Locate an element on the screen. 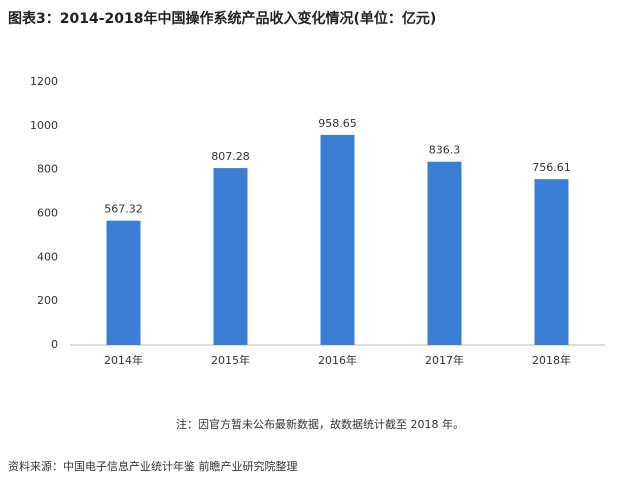 This screenshot has height=489, width=640. value-label: 958.65 is located at coordinates (337, 123).